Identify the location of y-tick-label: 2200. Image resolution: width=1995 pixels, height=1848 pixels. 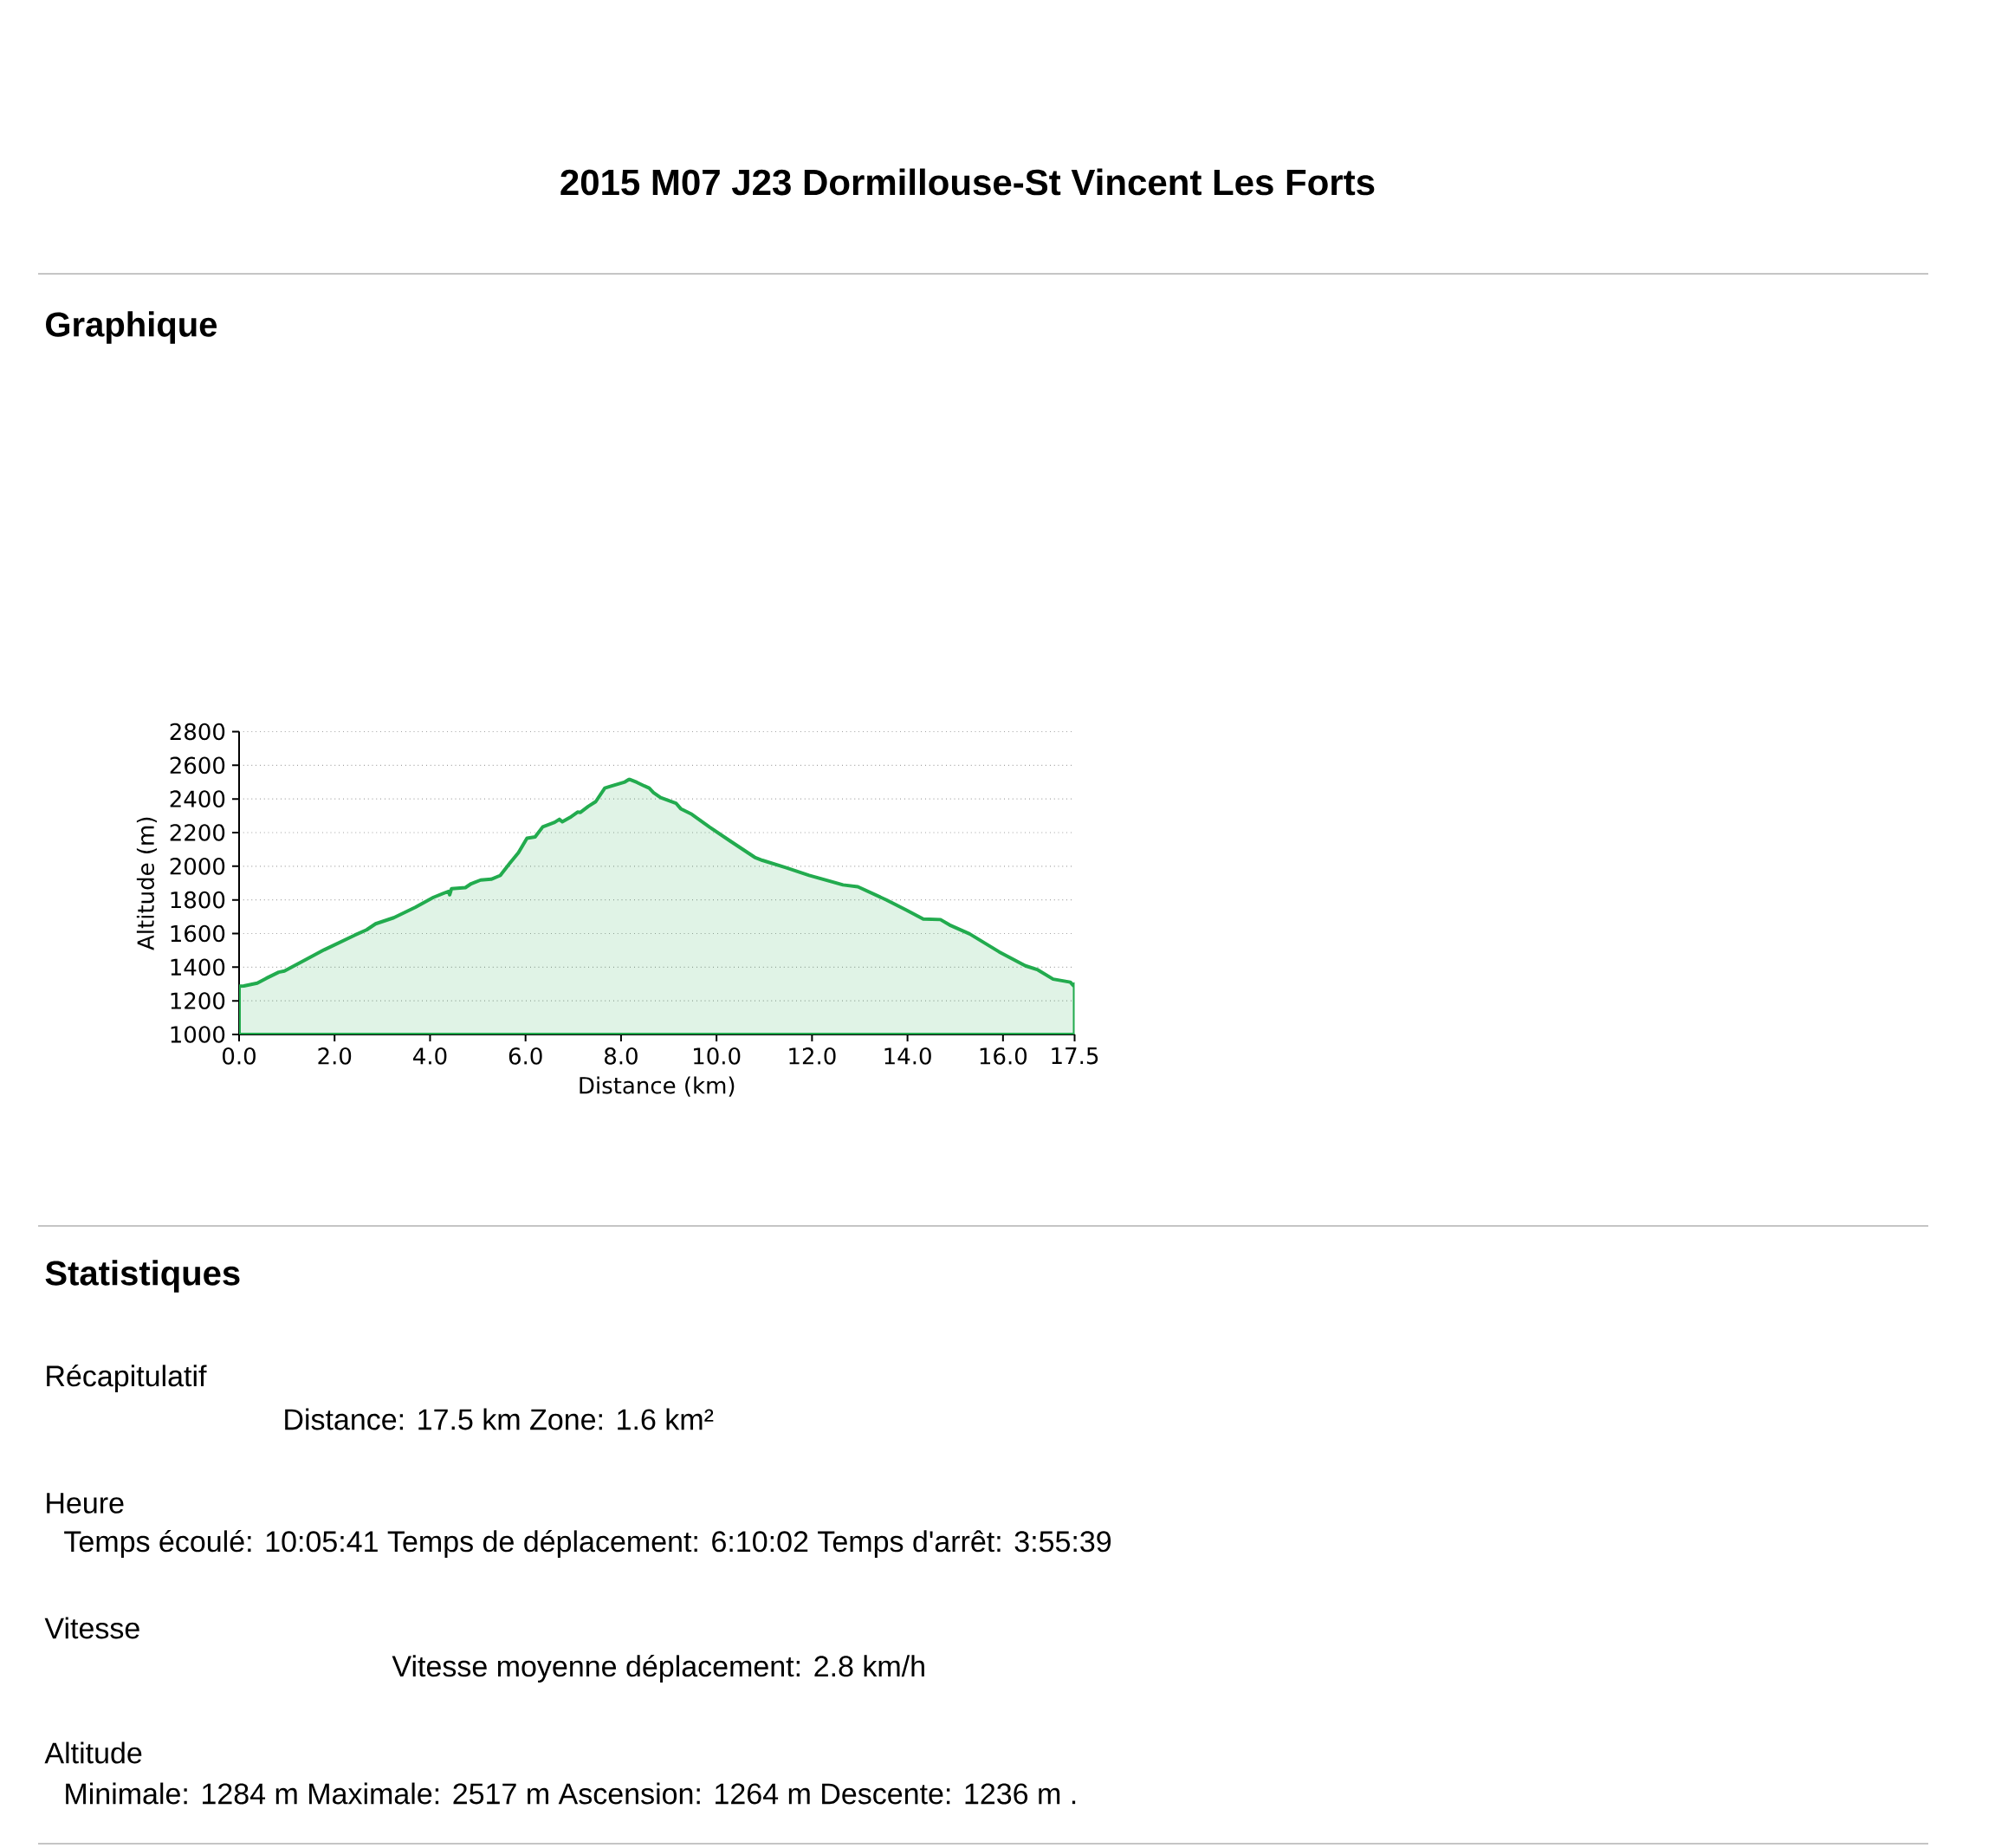
(197, 832).